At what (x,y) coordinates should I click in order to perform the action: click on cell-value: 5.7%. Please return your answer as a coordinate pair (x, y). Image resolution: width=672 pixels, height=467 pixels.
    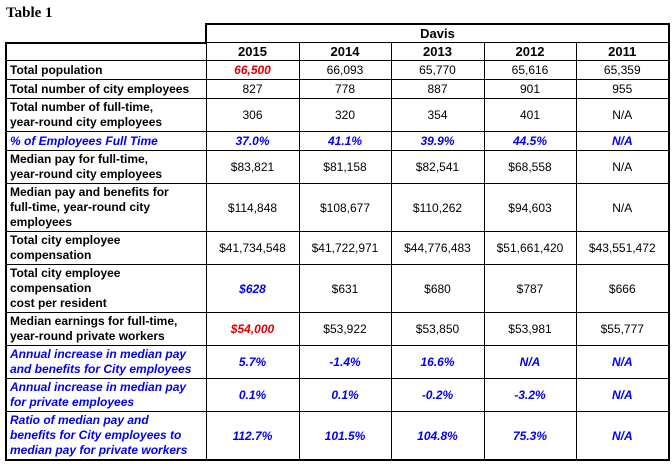
    Looking at the image, I should click on (252, 362).